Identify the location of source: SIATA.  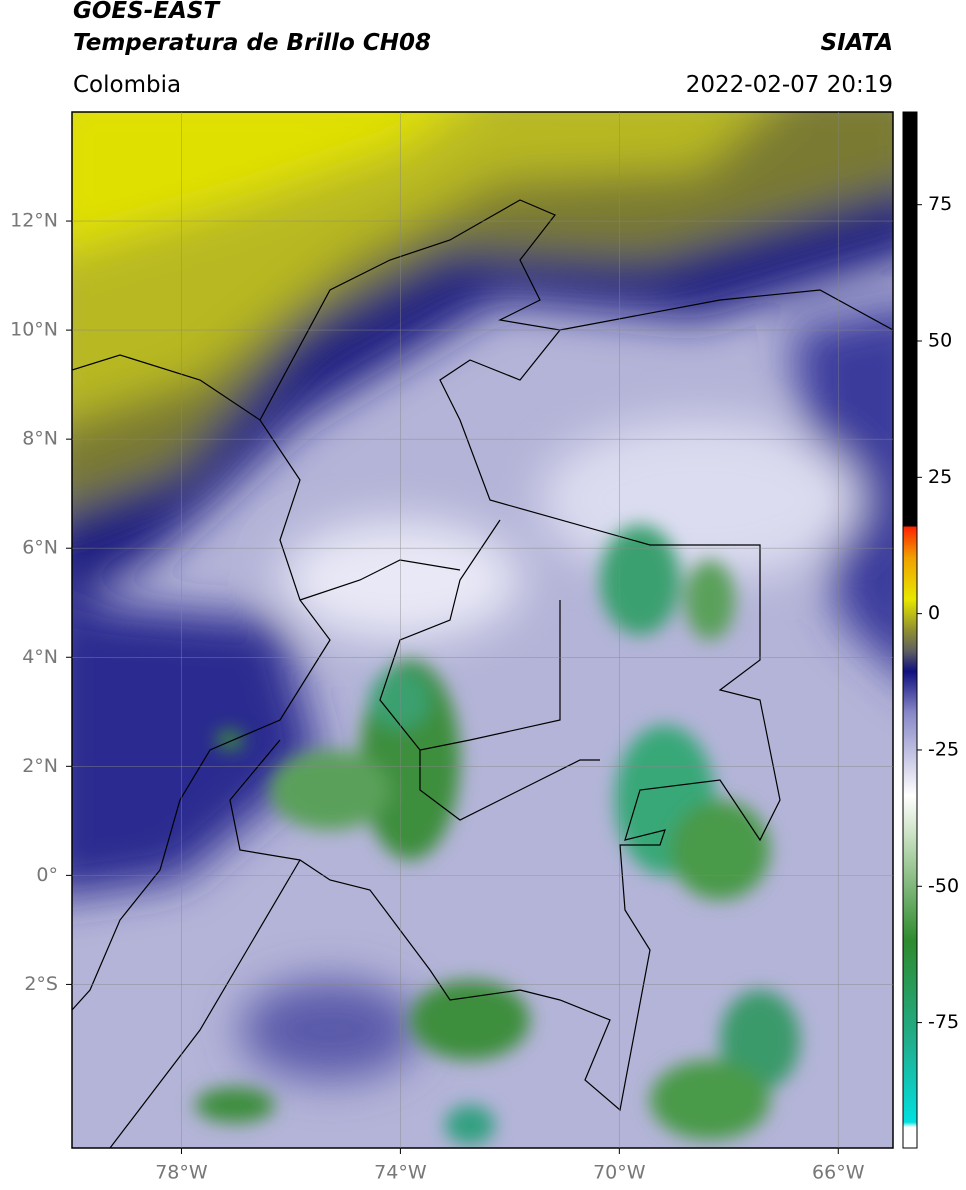
(856, 43).